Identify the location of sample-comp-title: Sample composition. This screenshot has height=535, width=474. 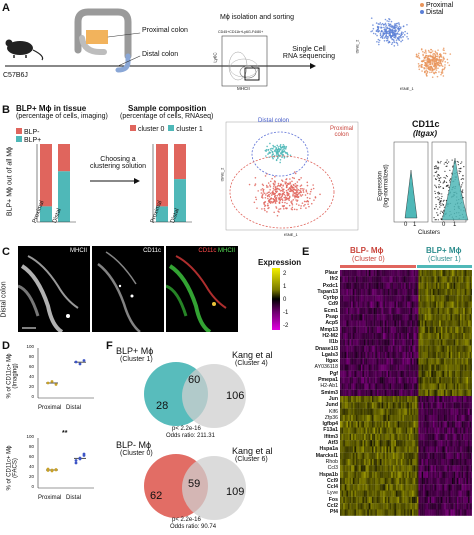
(167, 108).